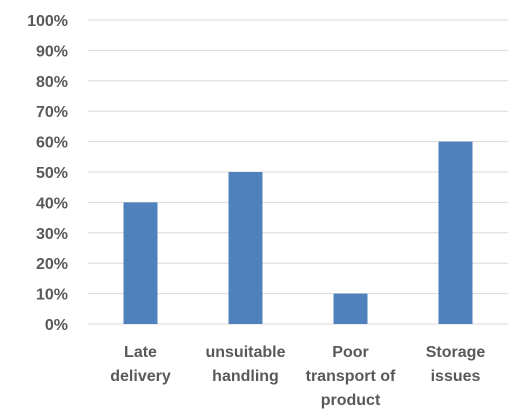 The width and height of the screenshot is (516, 418). Describe the element at coordinates (140, 376) in the screenshot. I see `x-category-label: delivery` at that location.